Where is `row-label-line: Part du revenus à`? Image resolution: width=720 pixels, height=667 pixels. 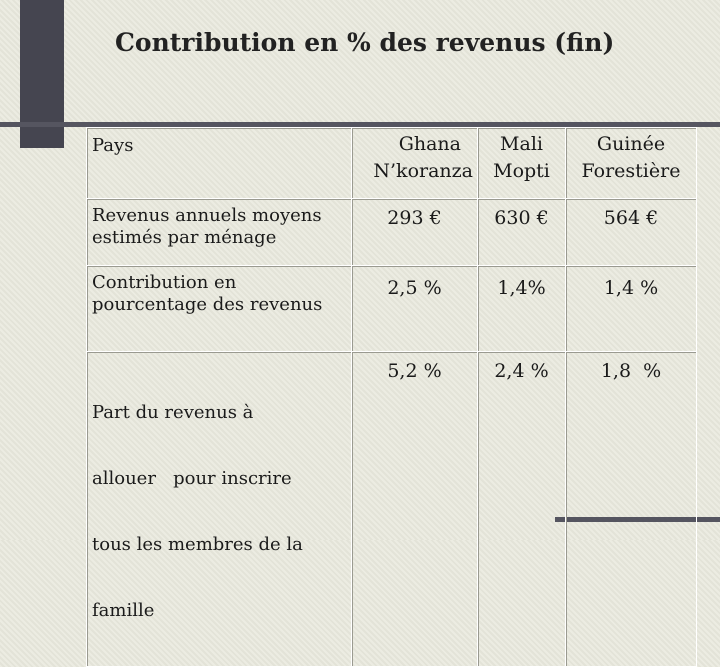
row-label-line: Part du revenus à is located at coordinates (173, 412).